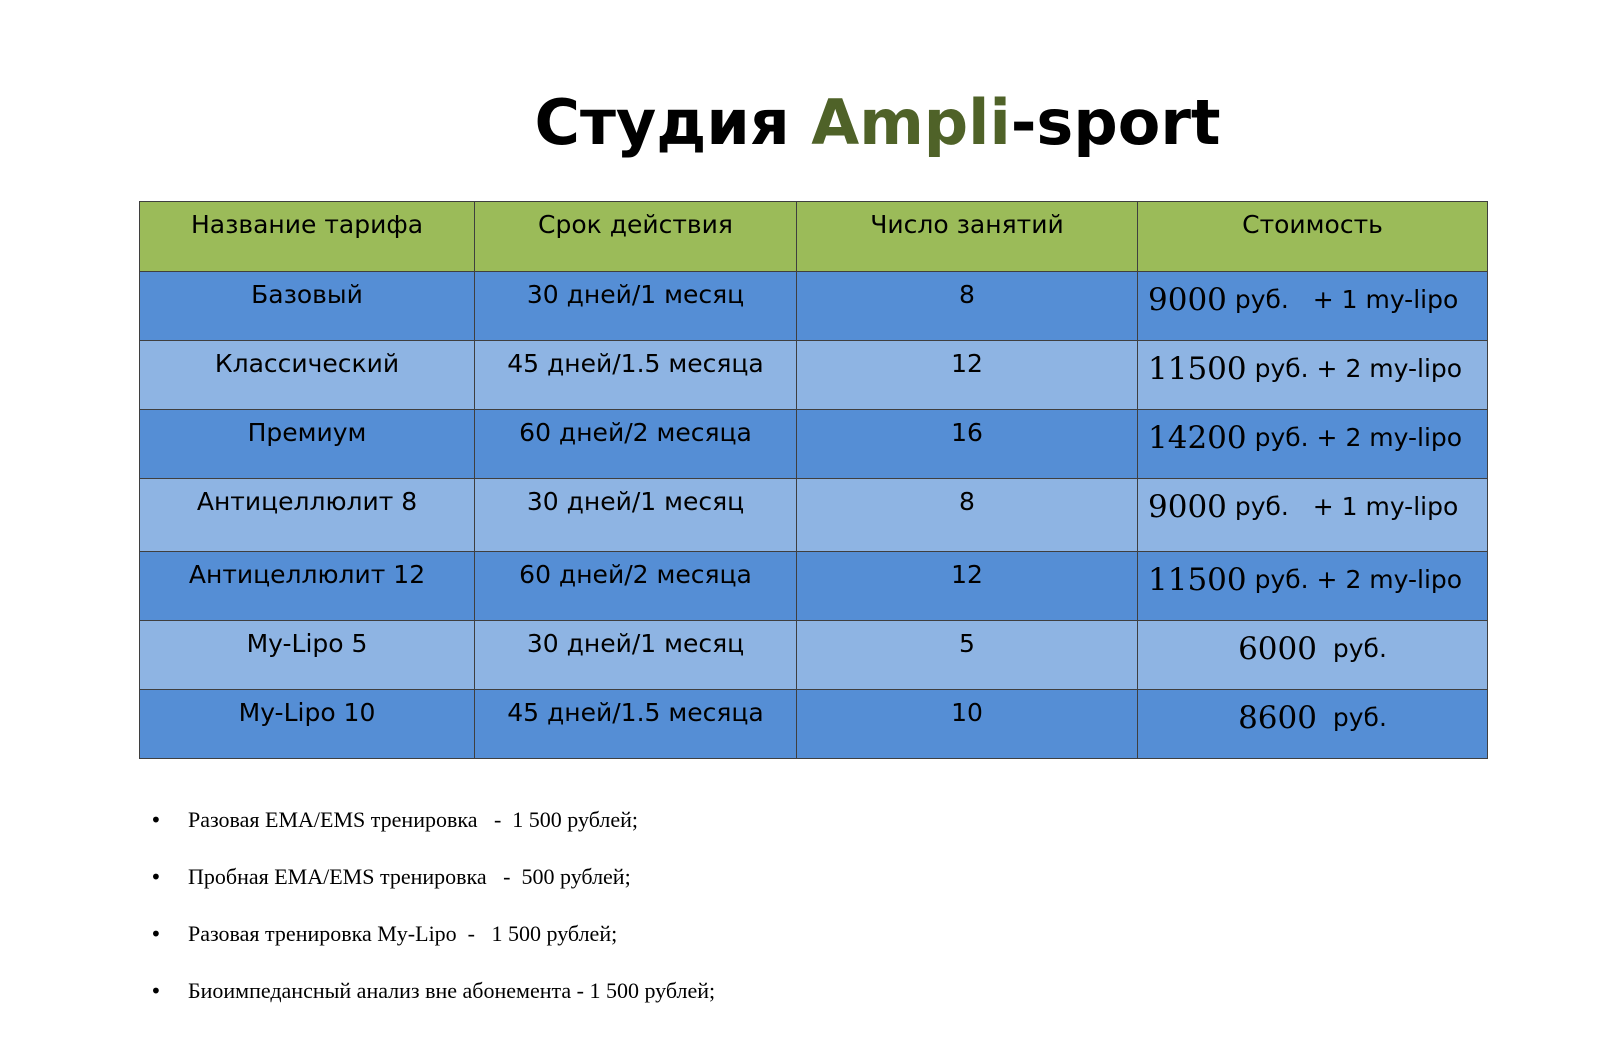  What do you see at coordinates (307, 655) in the screenshot?
I see `tariff-name: My-Lipo 5` at bounding box center [307, 655].